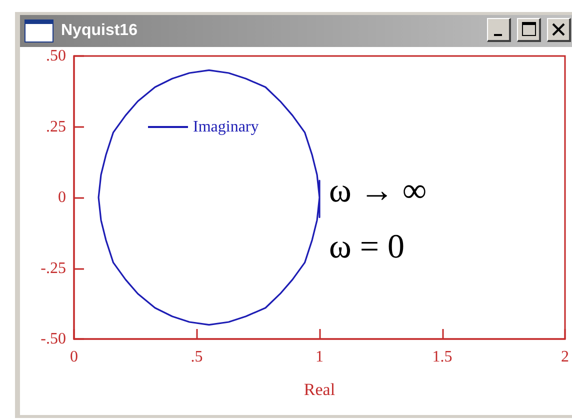  Describe the element at coordinates (56, 56) in the screenshot. I see `y-tick-label: .50` at that location.